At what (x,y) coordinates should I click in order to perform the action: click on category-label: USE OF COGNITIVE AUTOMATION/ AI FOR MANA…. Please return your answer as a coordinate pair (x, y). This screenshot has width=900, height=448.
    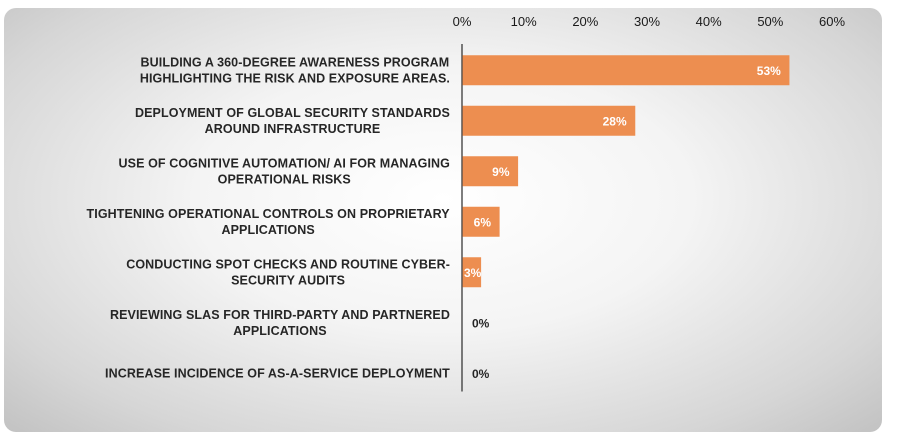
    Looking at the image, I should click on (284, 171).